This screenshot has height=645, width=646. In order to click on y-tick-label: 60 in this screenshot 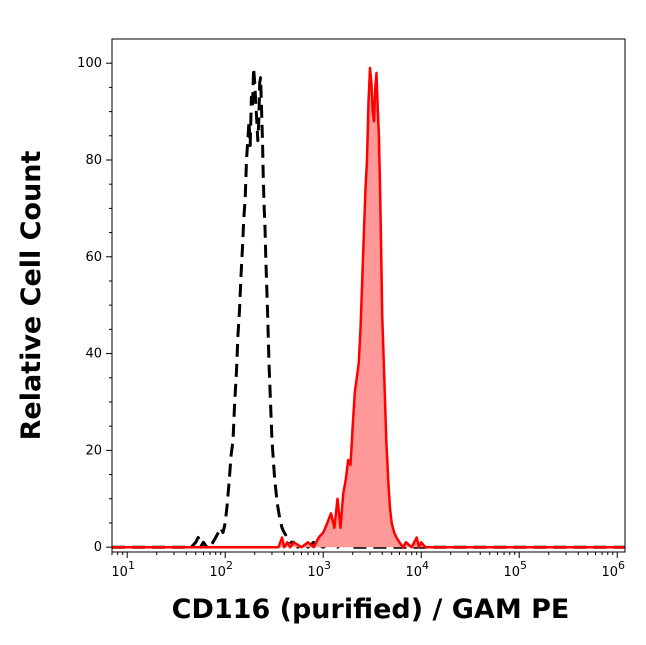, I will do `click(93, 257)`.